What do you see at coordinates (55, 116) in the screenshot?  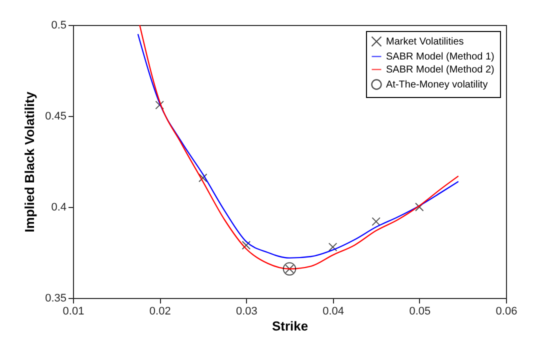 I see `y-tick-label: 0.45` at bounding box center [55, 116].